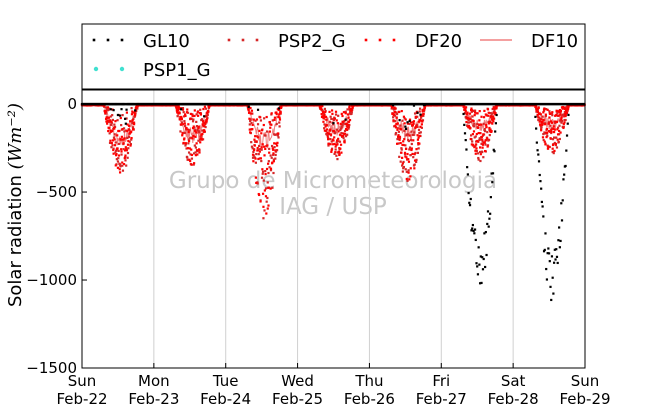 This screenshot has height=413, width=650. Describe the element at coordinates (585, 381) in the screenshot. I see `x-tick-label-day: Sun` at that location.